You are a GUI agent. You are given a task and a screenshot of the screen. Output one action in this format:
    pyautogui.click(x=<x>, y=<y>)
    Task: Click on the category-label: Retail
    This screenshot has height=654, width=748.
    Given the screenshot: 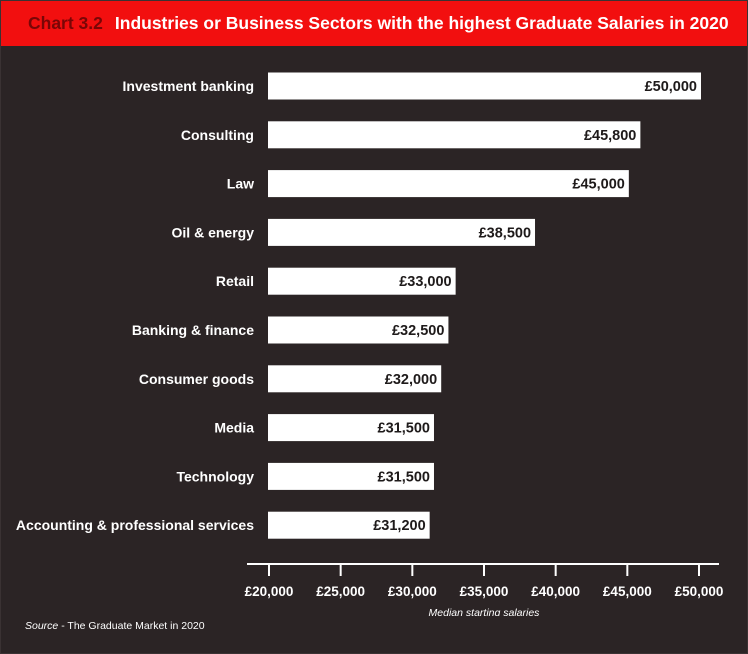 What is the action you would take?
    pyautogui.click(x=235, y=281)
    